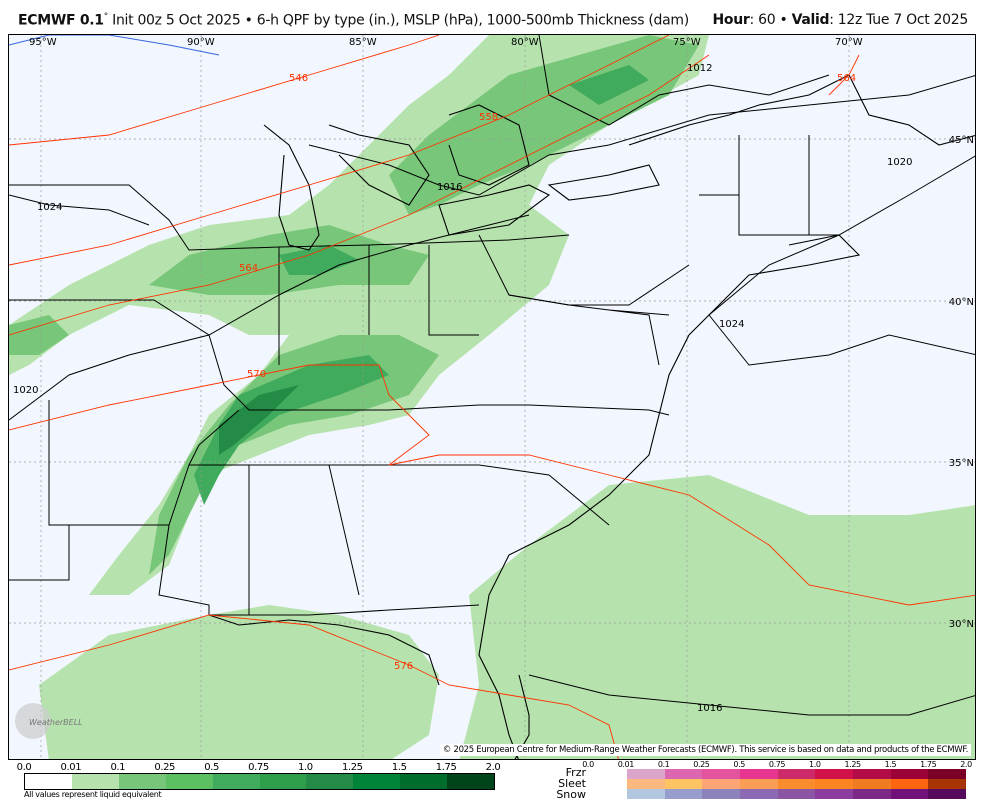 This screenshot has height=808, width=984. What do you see at coordinates (114, 45) in the screenshot?
I see `isobar-blue` at bounding box center [114, 45].